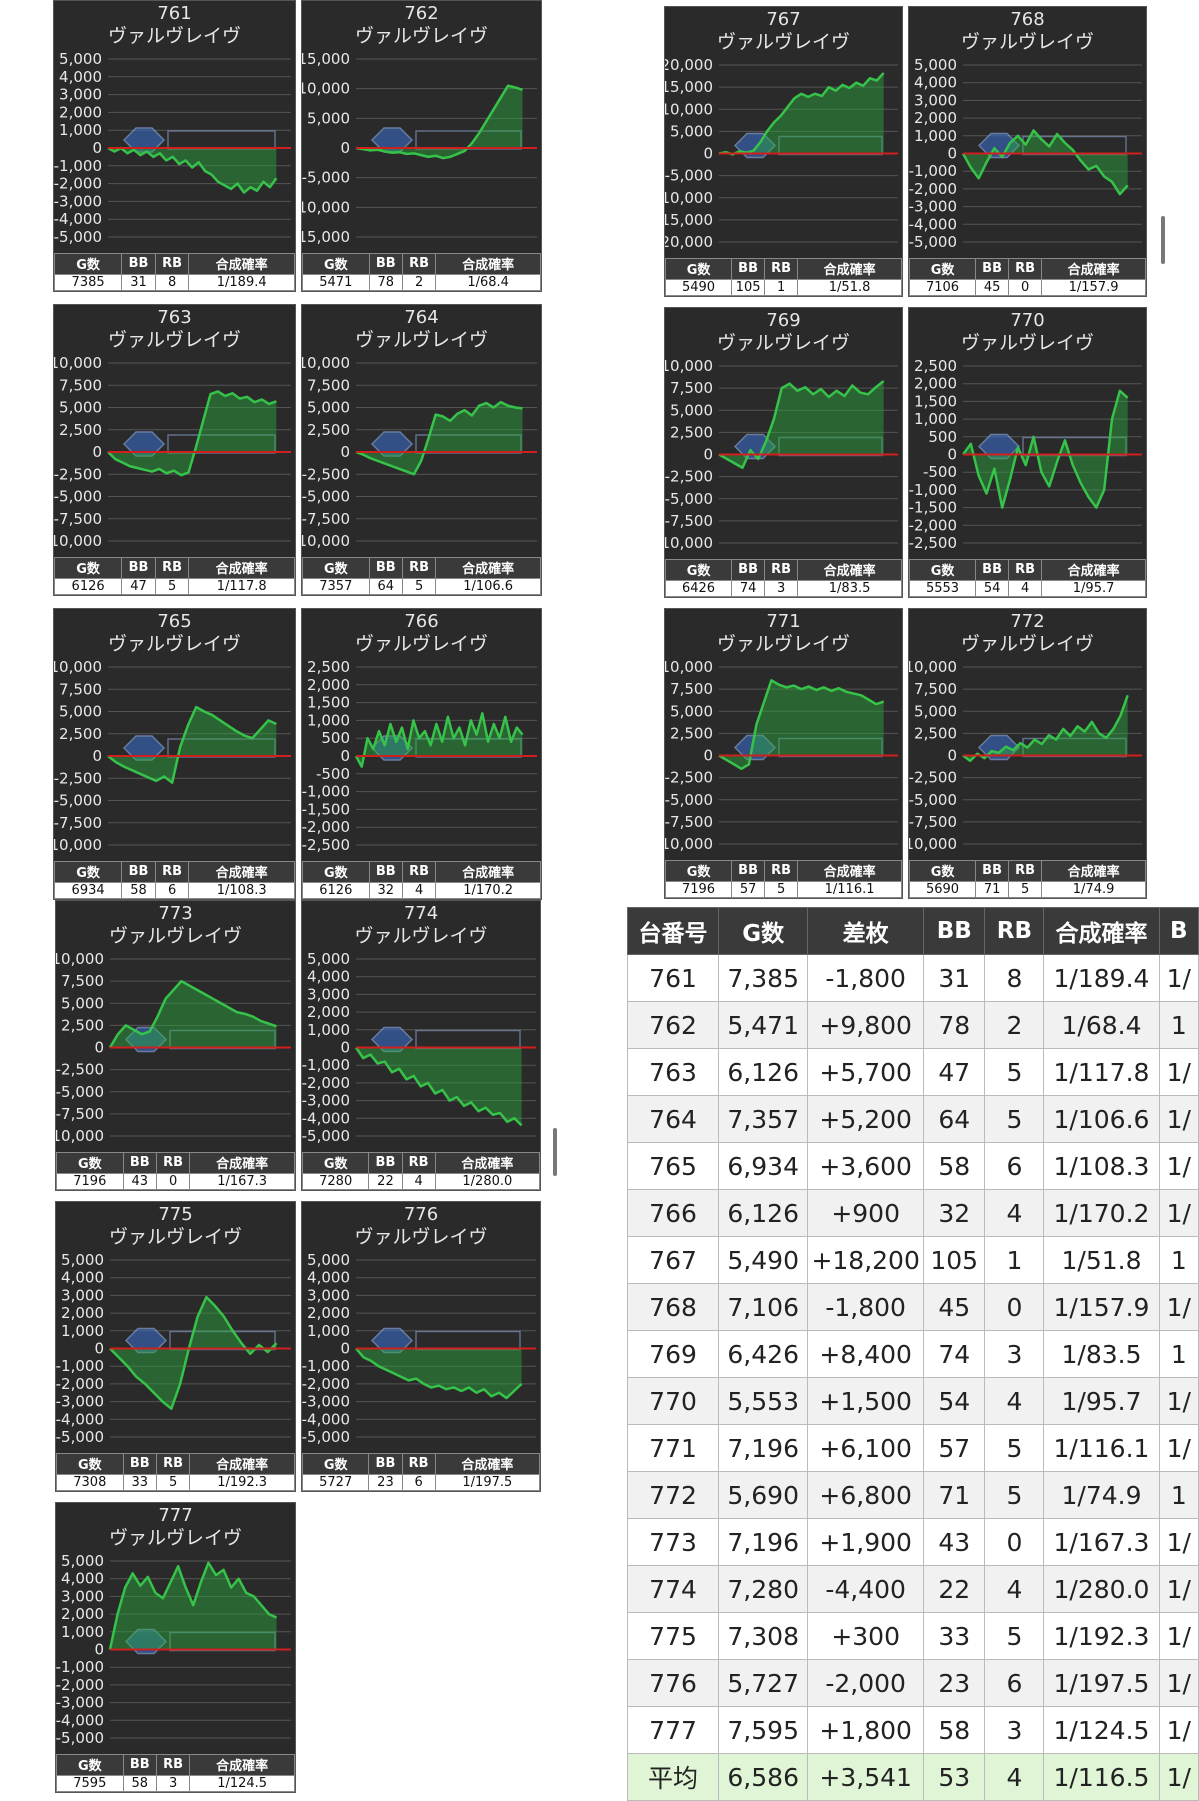 The height and width of the screenshot is (1801, 1199). Describe the element at coordinates (763, 1025) in the screenshot. I see `table-cell: 5,471` at that location.